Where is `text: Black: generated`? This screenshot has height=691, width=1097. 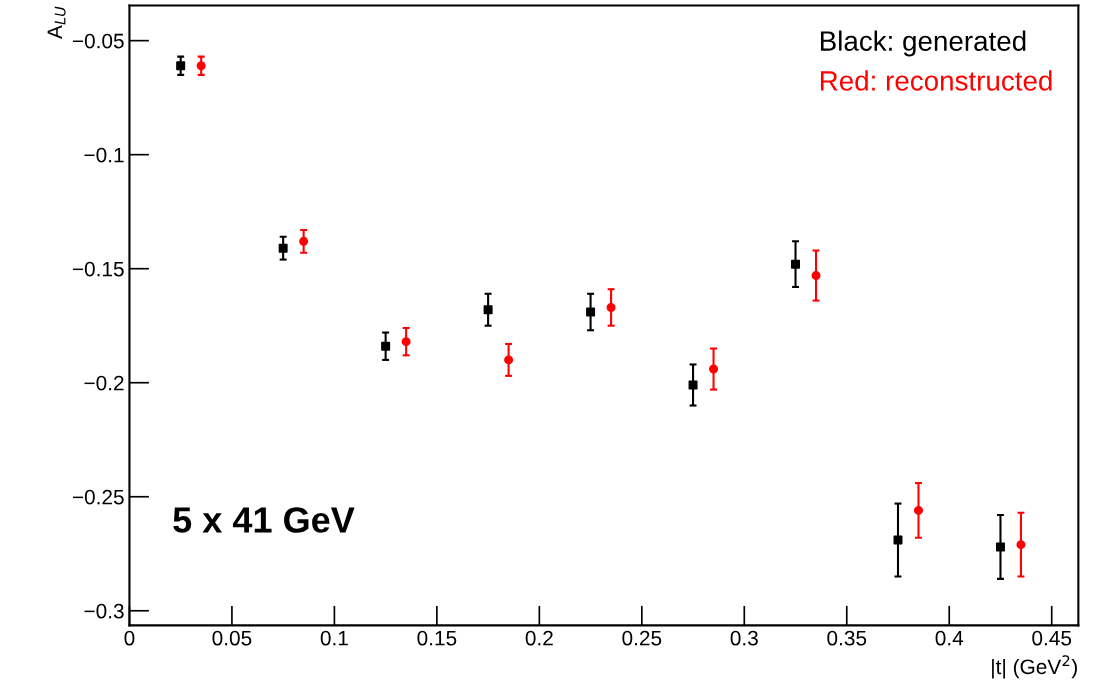
text: Black: generated is located at coordinates (923, 43).